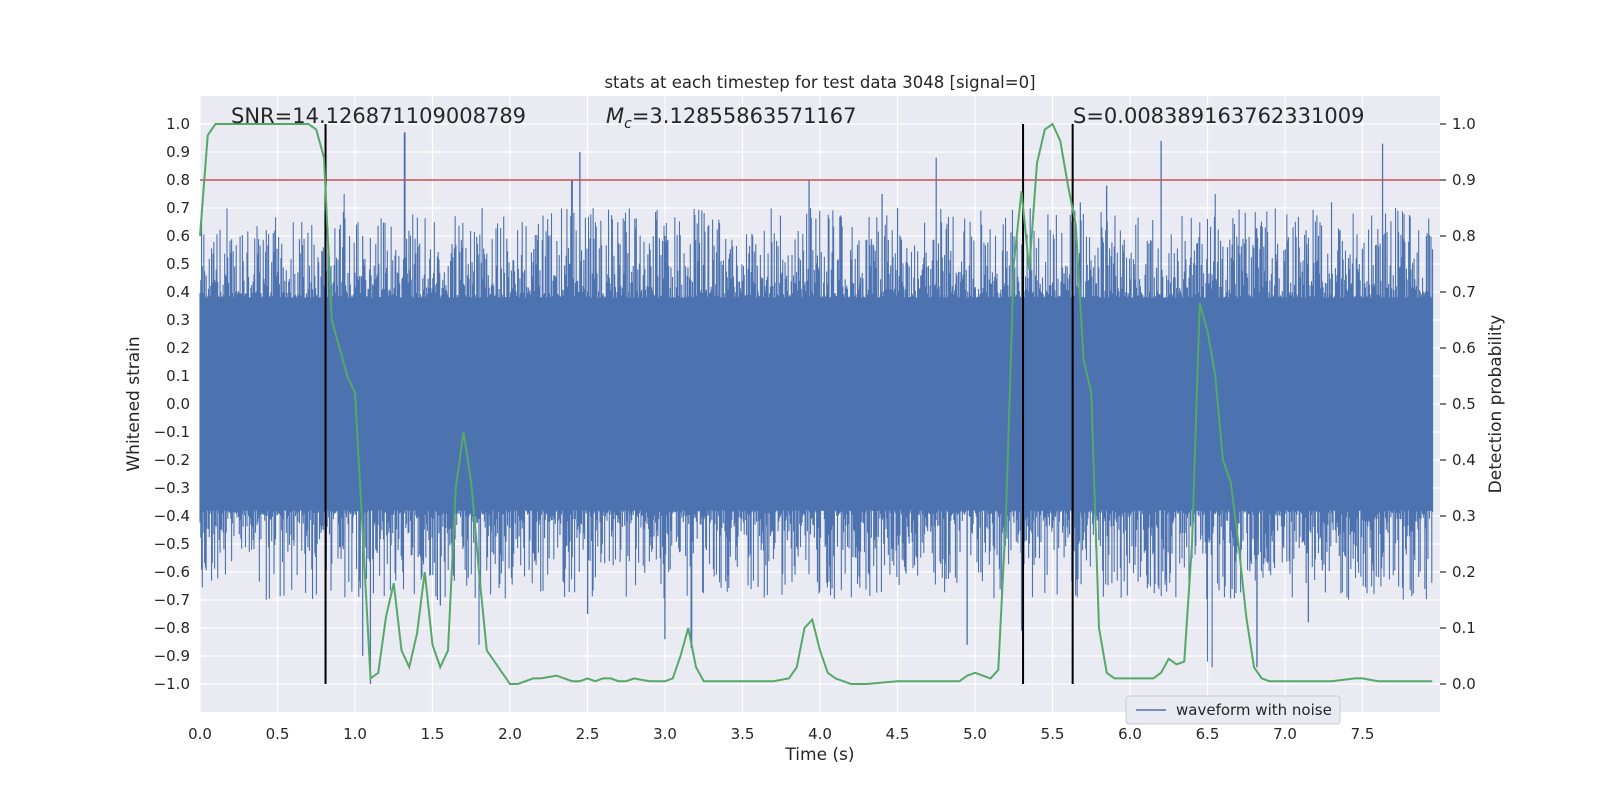  I want to click on x-tick-label: 5.0, so click(975, 734).